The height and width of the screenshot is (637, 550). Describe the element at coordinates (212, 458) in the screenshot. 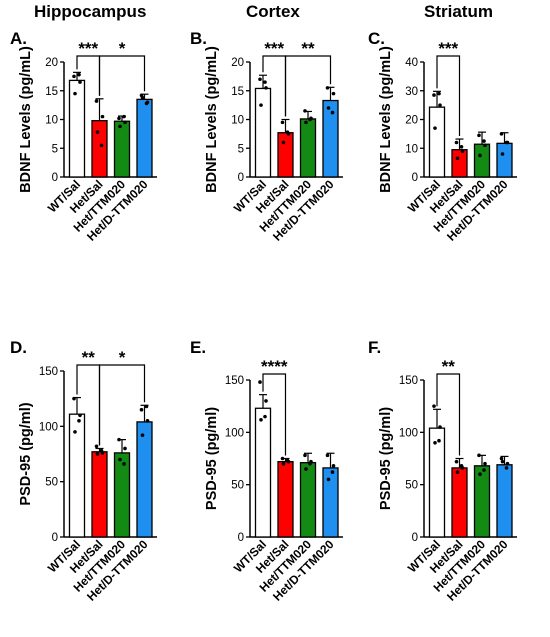

I see `y-axis-label: PSD-95 (pg/ml)` at that location.